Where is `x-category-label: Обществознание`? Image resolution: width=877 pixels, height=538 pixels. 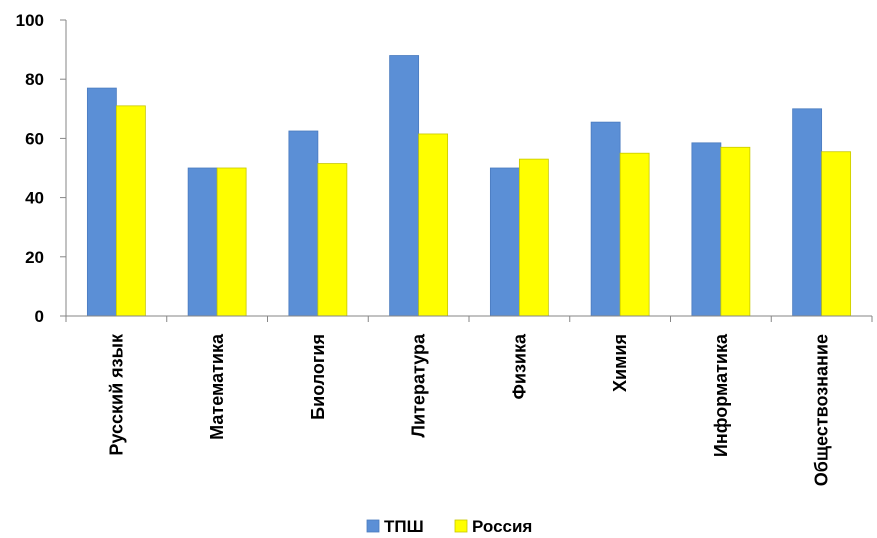 x-category-label: Обществознание is located at coordinates (822, 410).